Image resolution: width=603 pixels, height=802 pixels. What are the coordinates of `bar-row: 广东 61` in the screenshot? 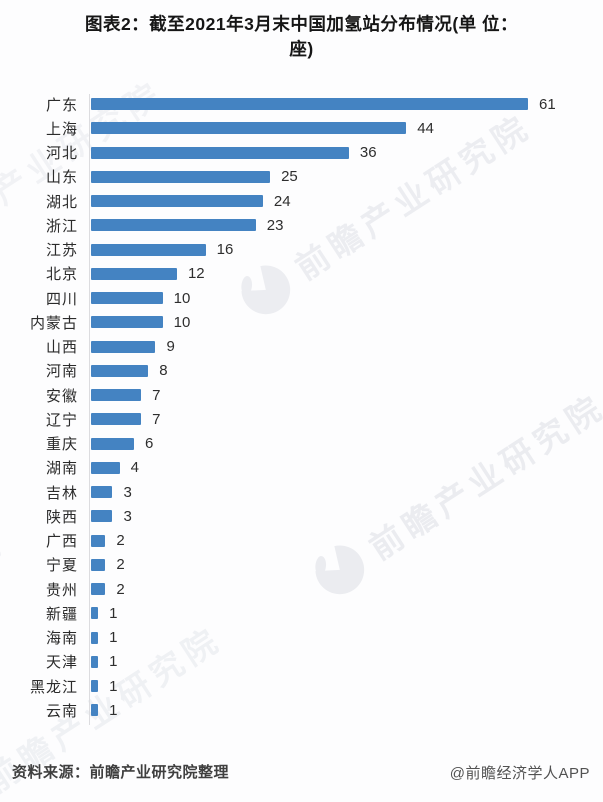 It's located at (301, 104).